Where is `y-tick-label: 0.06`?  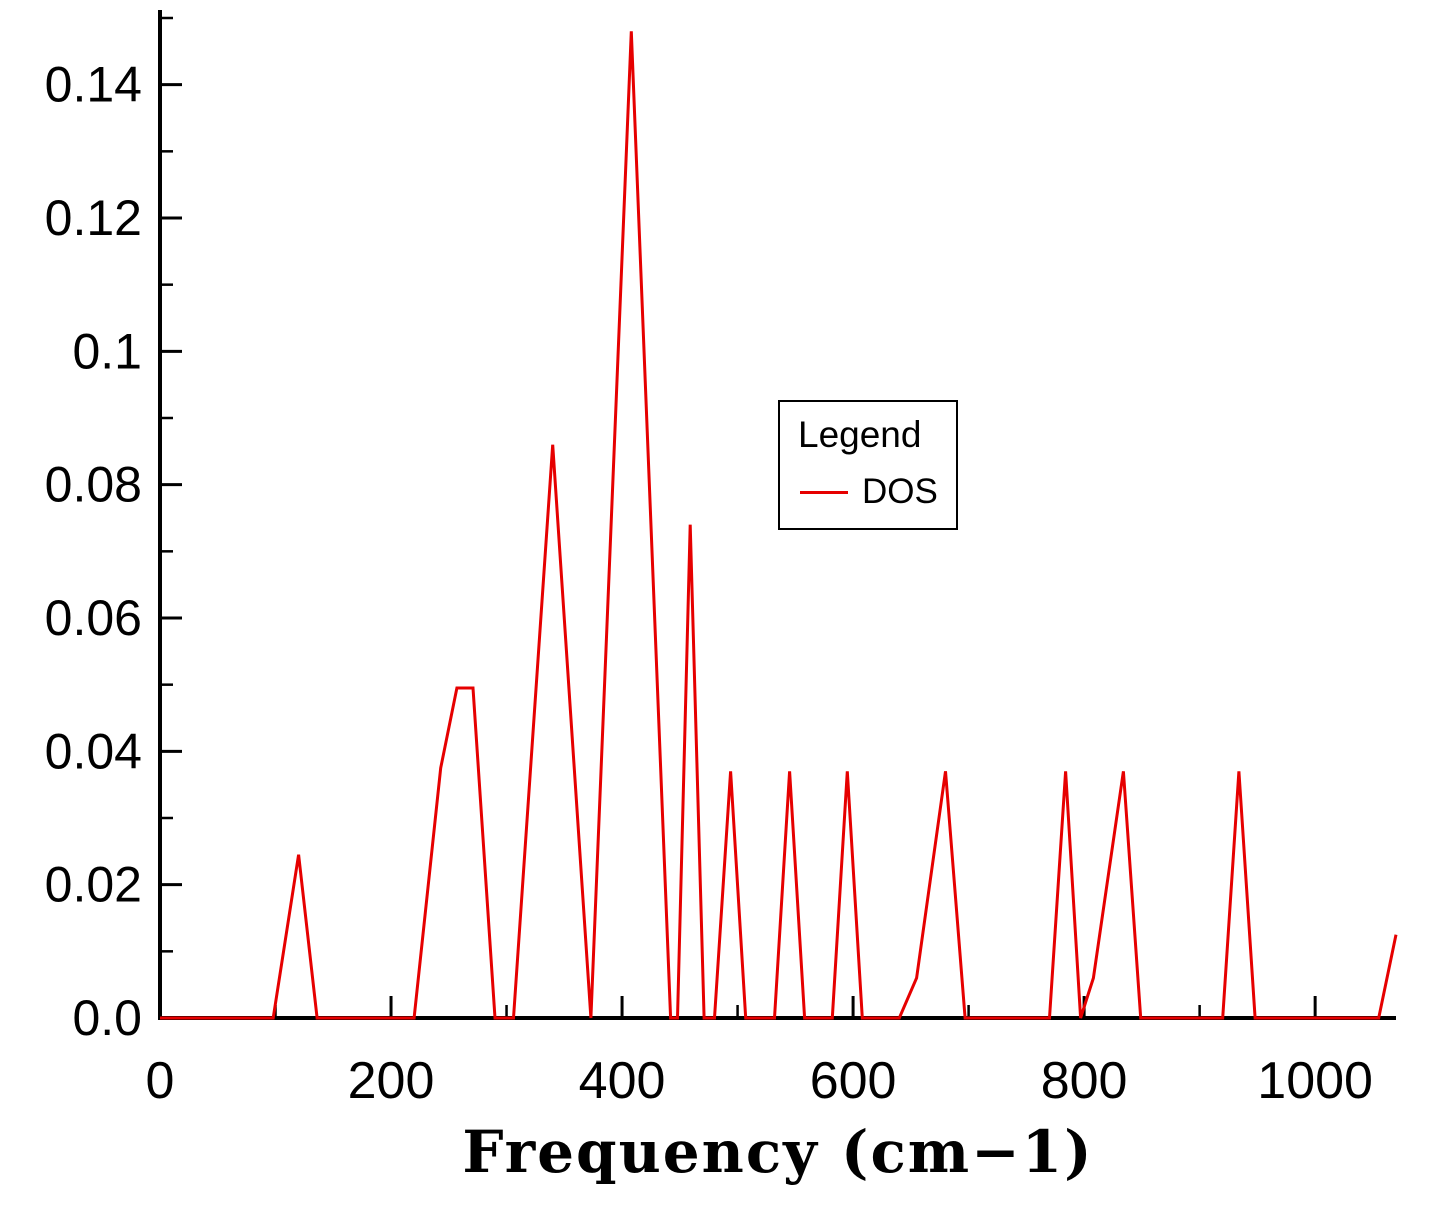
y-tick-label: 0.06 is located at coordinates (93, 618).